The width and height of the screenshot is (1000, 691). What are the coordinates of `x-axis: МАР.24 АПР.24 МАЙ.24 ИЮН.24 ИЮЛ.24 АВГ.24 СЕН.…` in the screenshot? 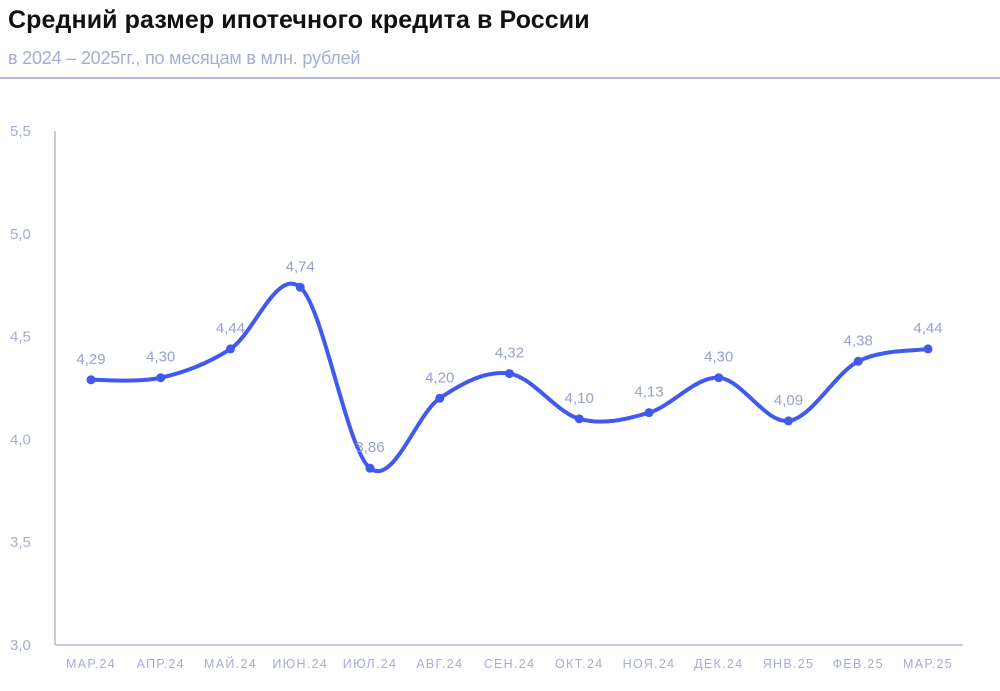 It's located at (509, 657).